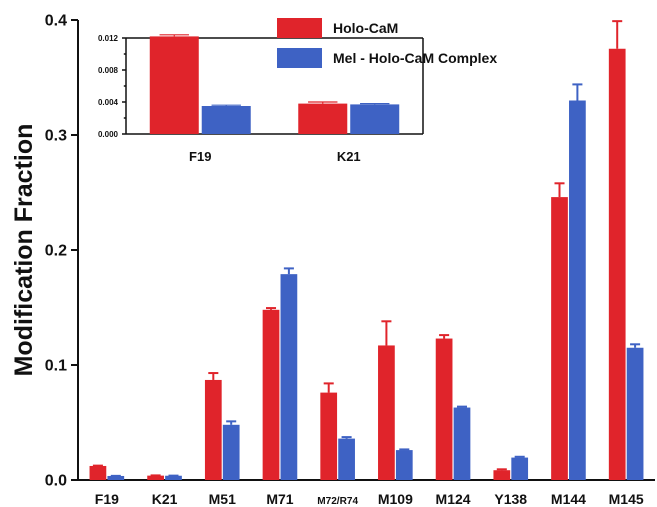 The width and height of the screenshot is (657, 507). What do you see at coordinates (568, 499) in the screenshot?
I see `x-category-label: M144` at bounding box center [568, 499].